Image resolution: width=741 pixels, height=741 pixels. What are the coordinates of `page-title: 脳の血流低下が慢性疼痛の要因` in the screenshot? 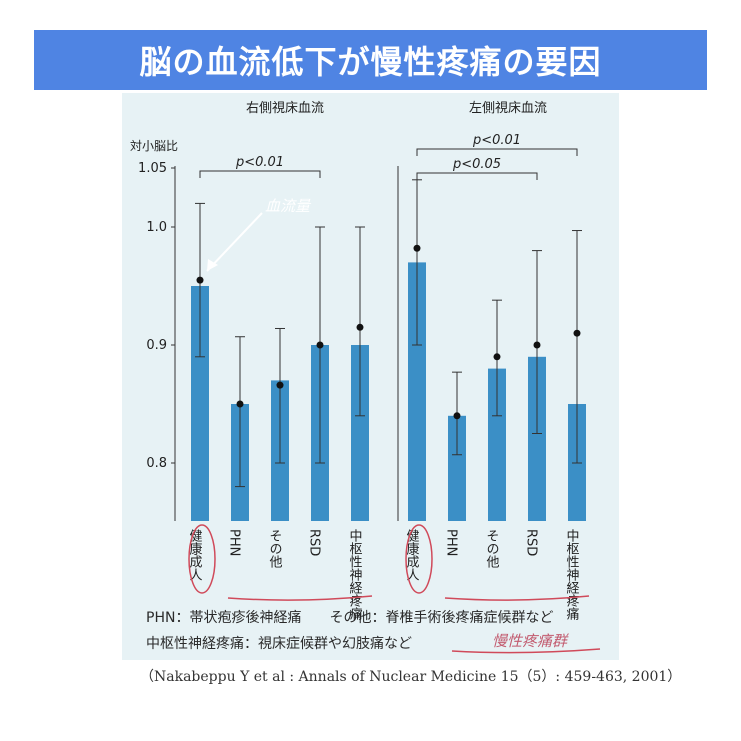 It's located at (370, 62).